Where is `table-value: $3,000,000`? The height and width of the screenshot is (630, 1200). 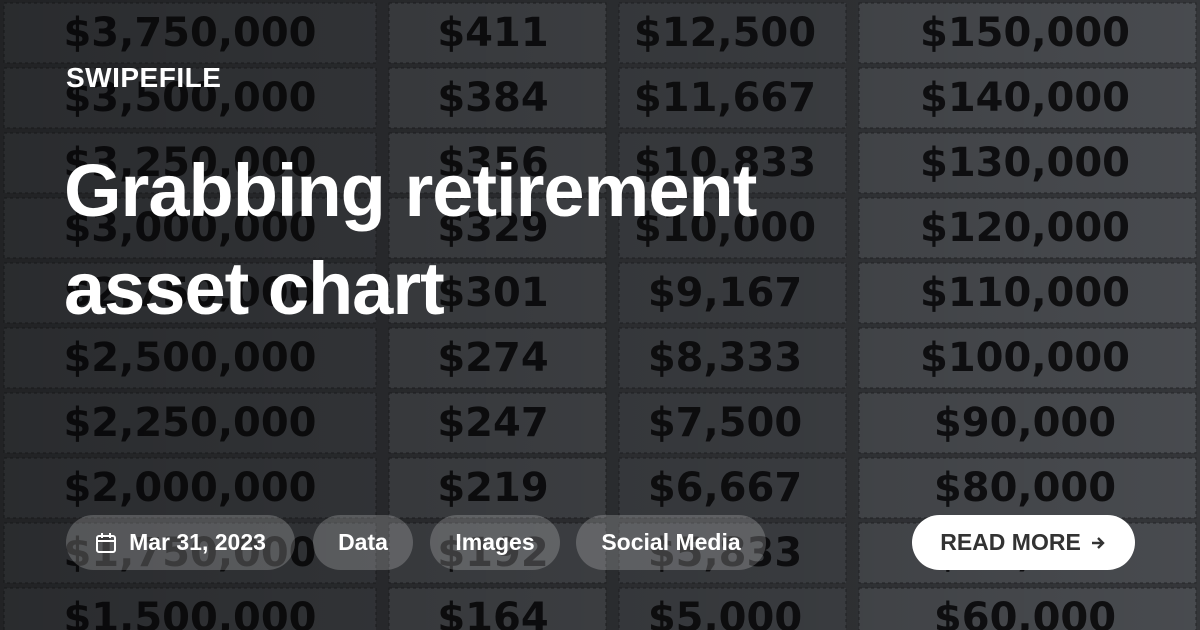 table-value: $3,000,000 is located at coordinates (189, 228).